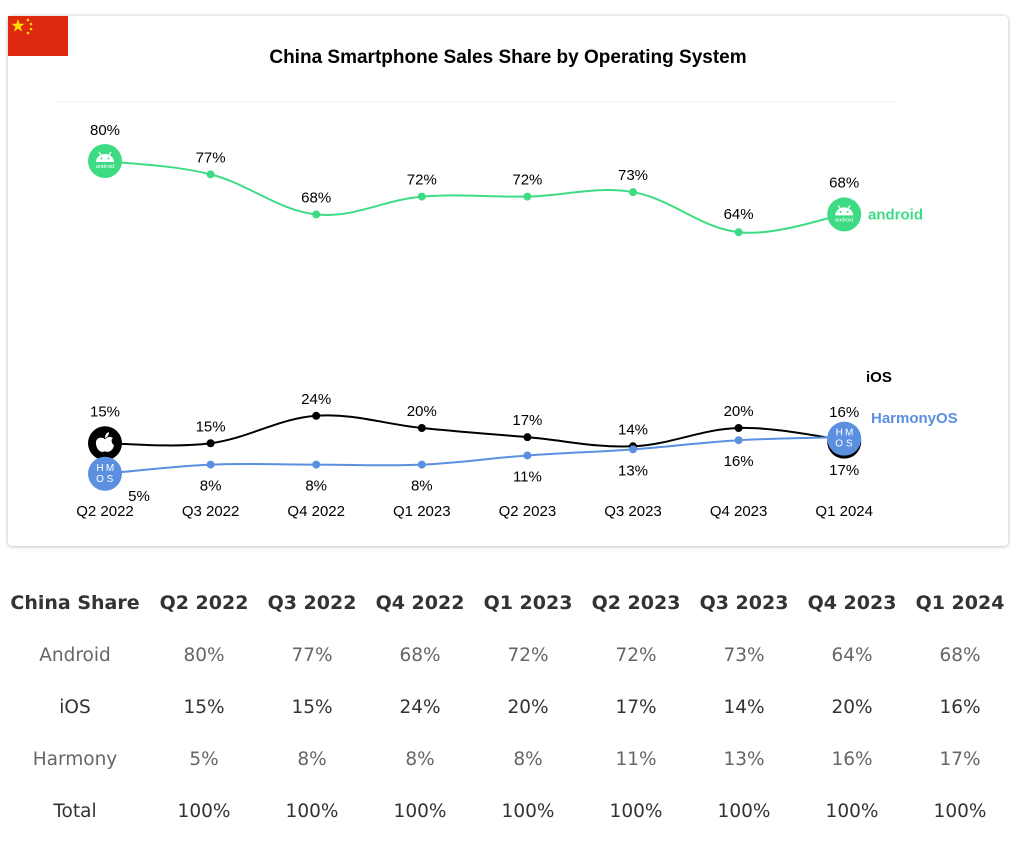 This screenshot has height=853, width=1014. I want to click on table-cell: 13%, so click(744, 759).